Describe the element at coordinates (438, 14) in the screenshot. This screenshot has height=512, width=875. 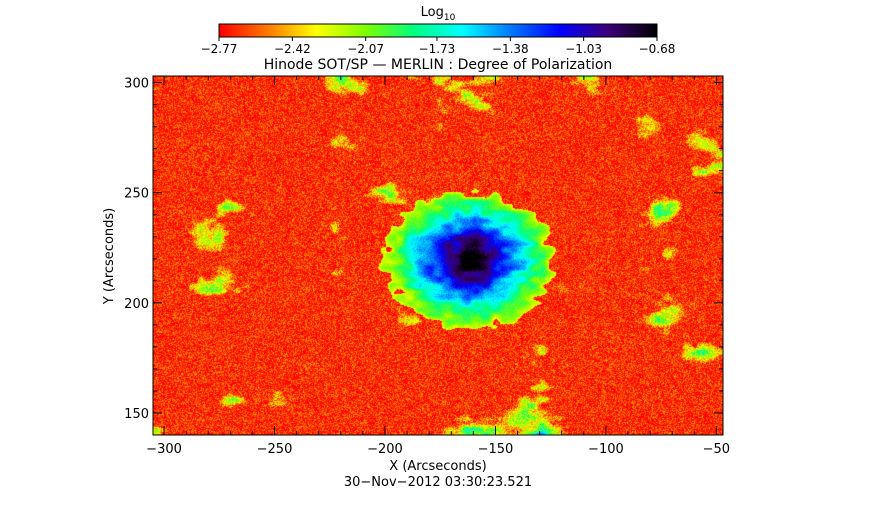
I see `colorbar-label: Log10` at that location.